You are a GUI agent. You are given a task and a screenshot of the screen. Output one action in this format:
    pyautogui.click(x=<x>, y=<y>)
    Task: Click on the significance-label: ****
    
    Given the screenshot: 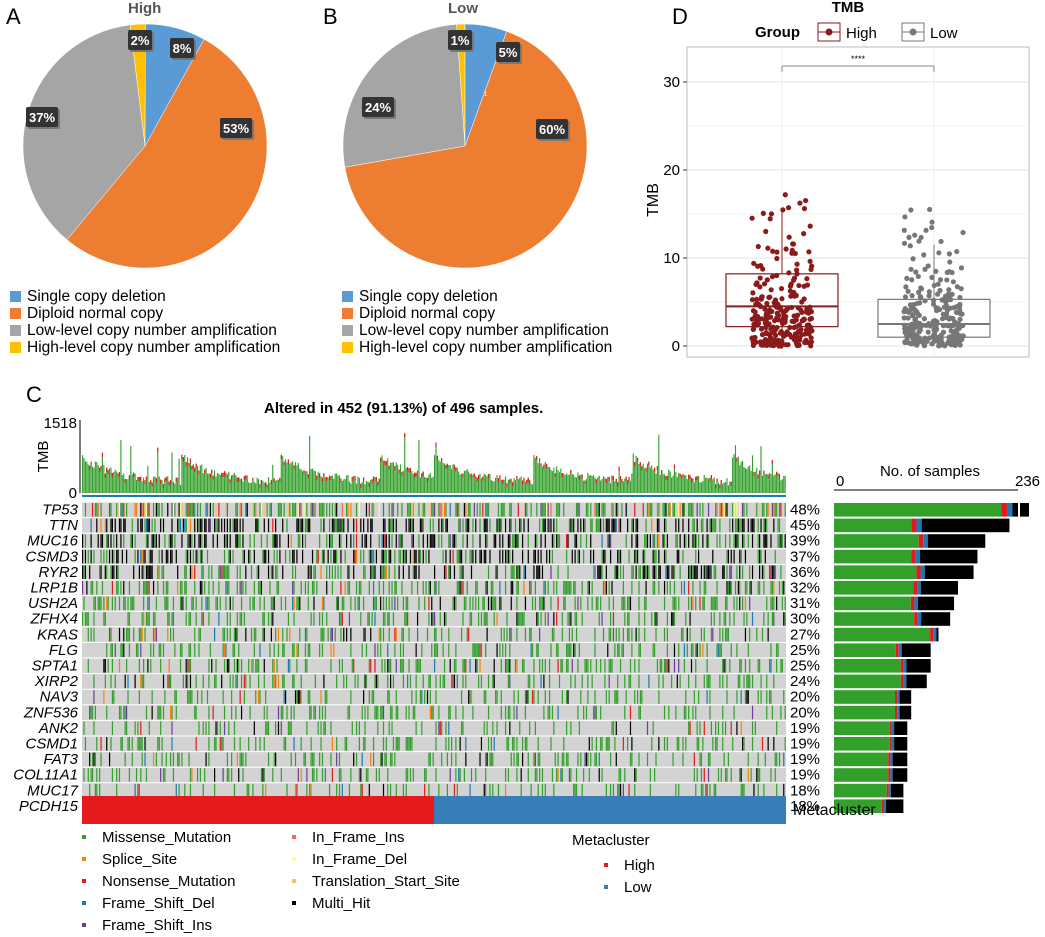 What is the action you would take?
    pyautogui.click(x=858, y=59)
    